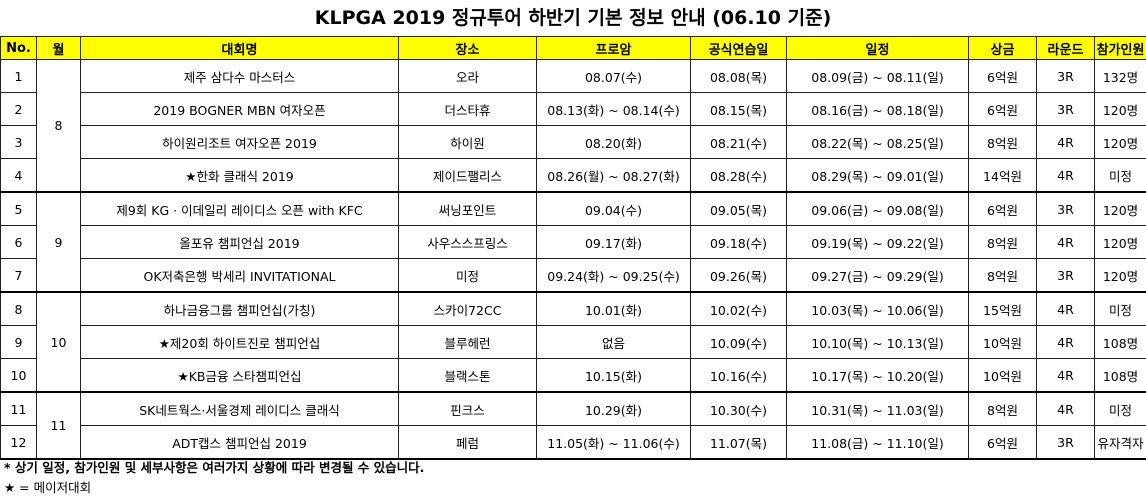 The width and height of the screenshot is (1146, 500). I want to click on month-cell: 11, so click(58, 425).